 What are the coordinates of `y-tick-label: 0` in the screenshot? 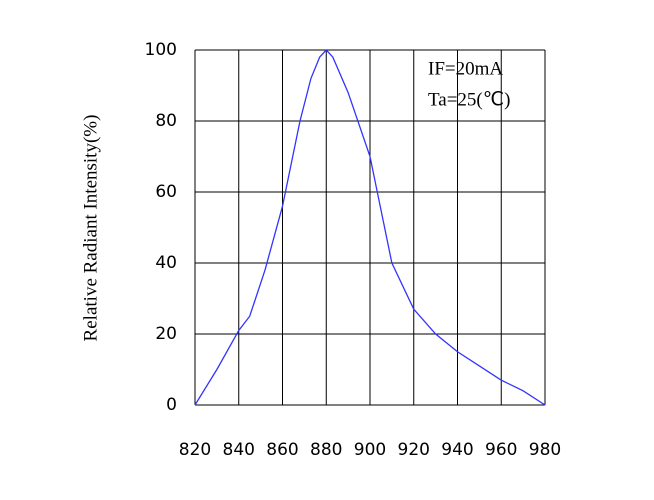 It's located at (171, 405).